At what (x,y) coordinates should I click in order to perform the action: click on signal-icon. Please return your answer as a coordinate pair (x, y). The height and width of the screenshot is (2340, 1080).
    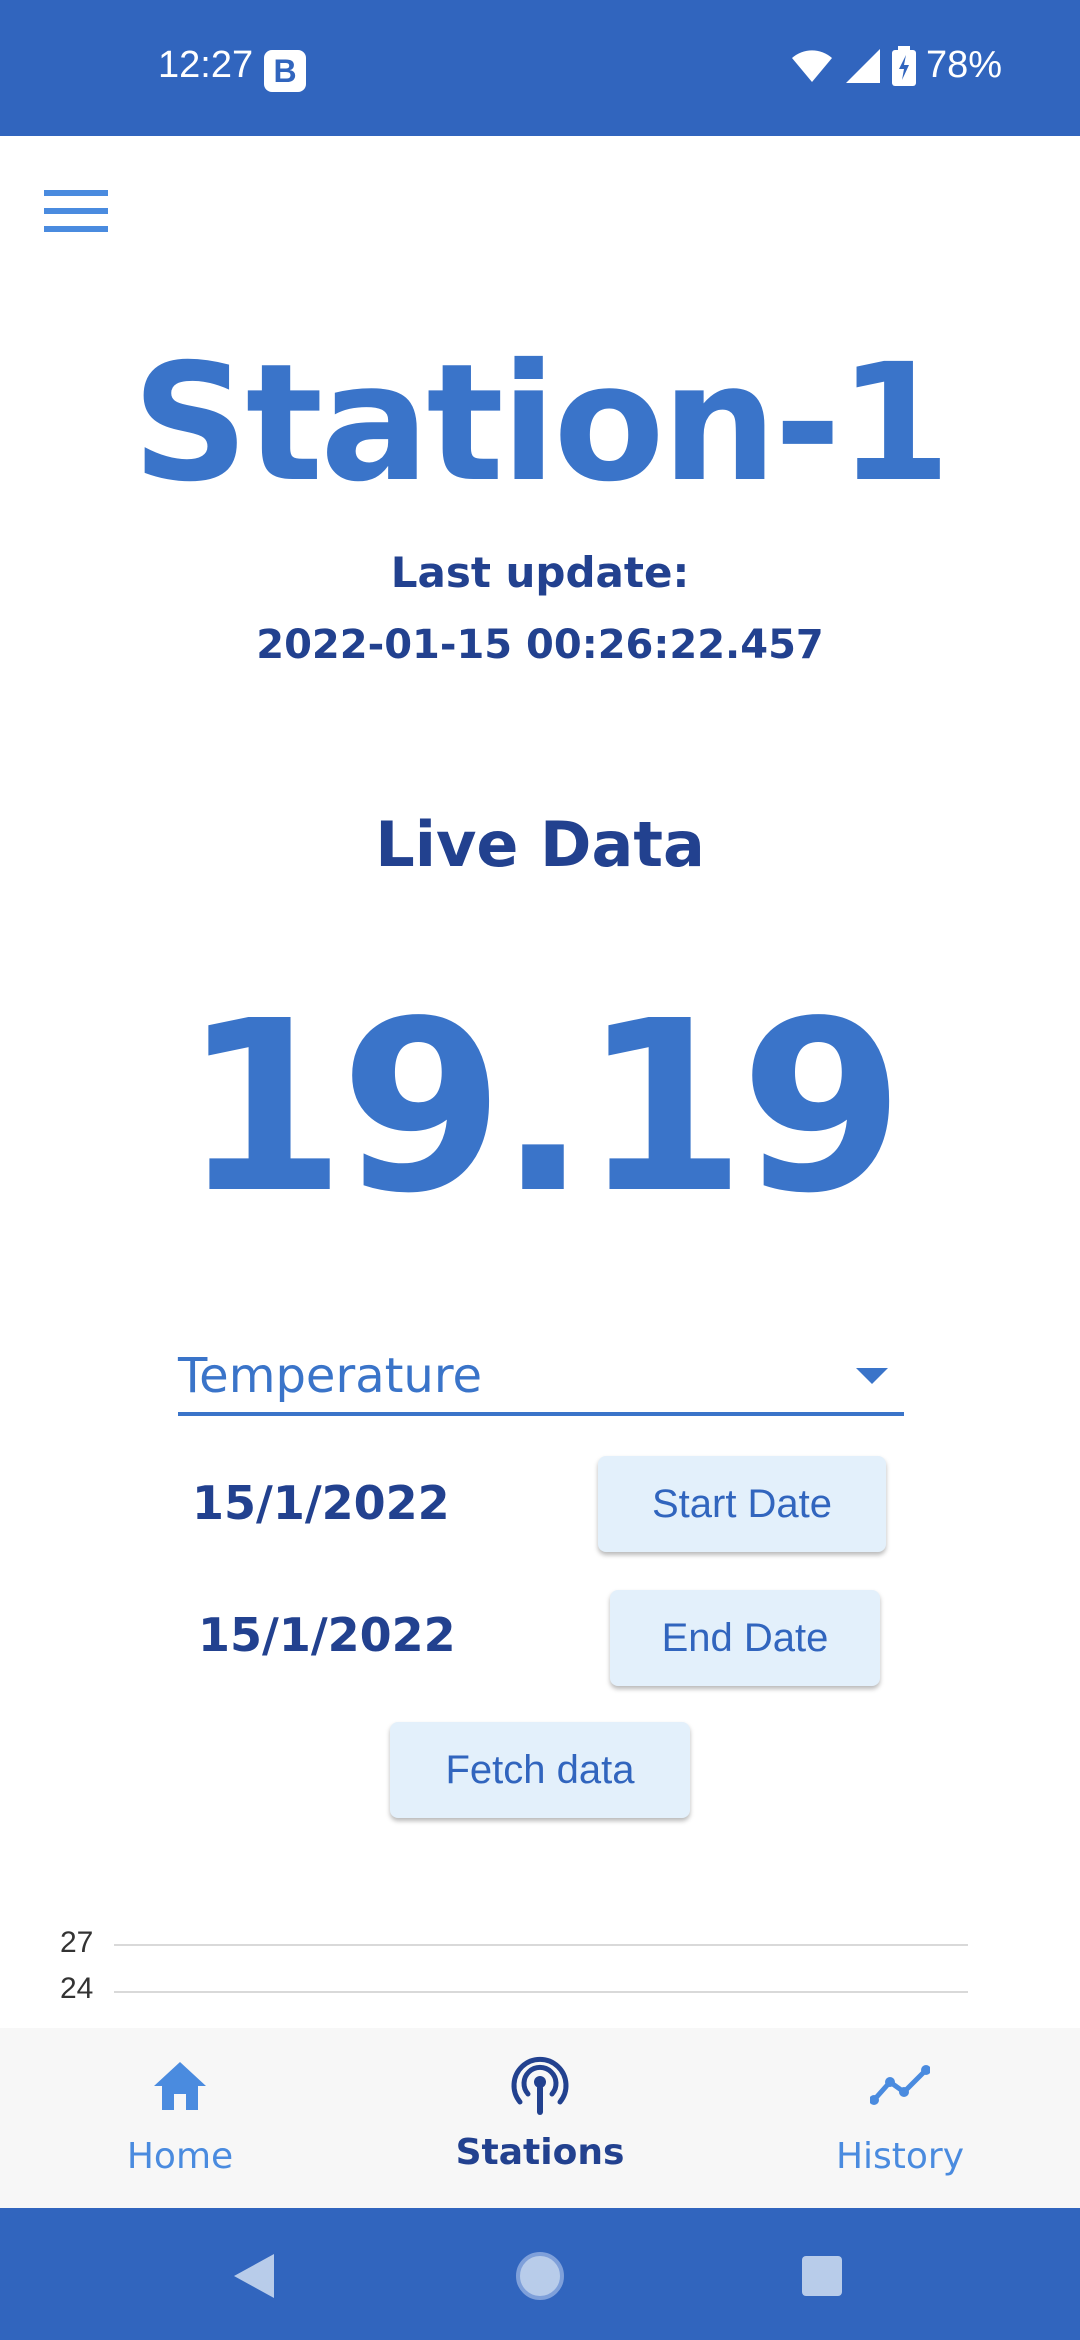
    Looking at the image, I should click on (862, 65).